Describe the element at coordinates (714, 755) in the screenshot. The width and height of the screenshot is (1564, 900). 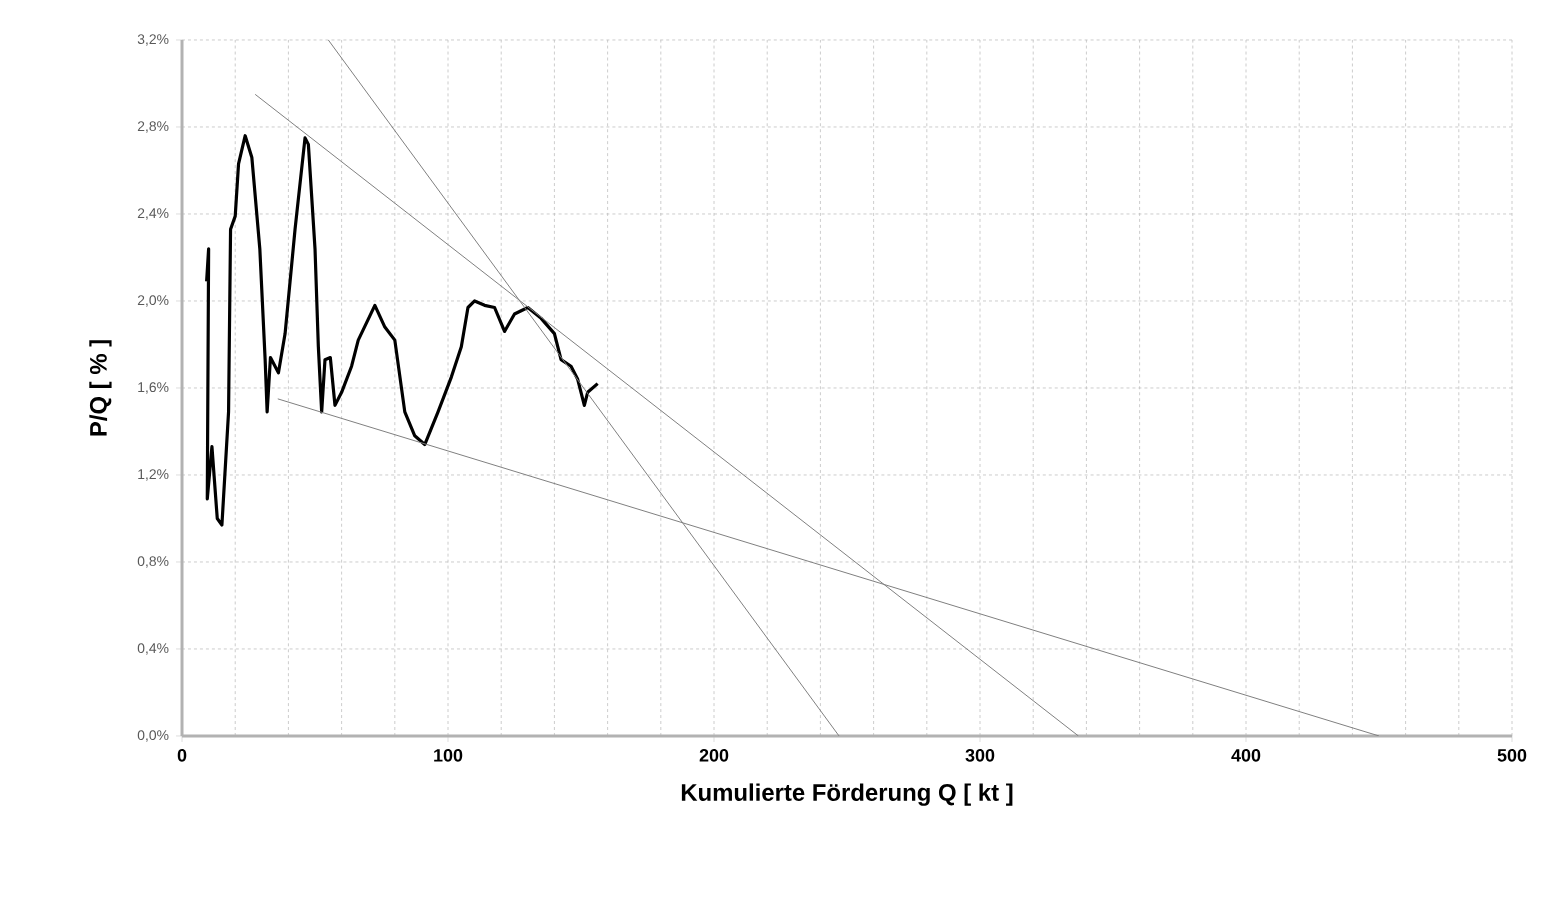
I see `x-tick-label: 200` at that location.